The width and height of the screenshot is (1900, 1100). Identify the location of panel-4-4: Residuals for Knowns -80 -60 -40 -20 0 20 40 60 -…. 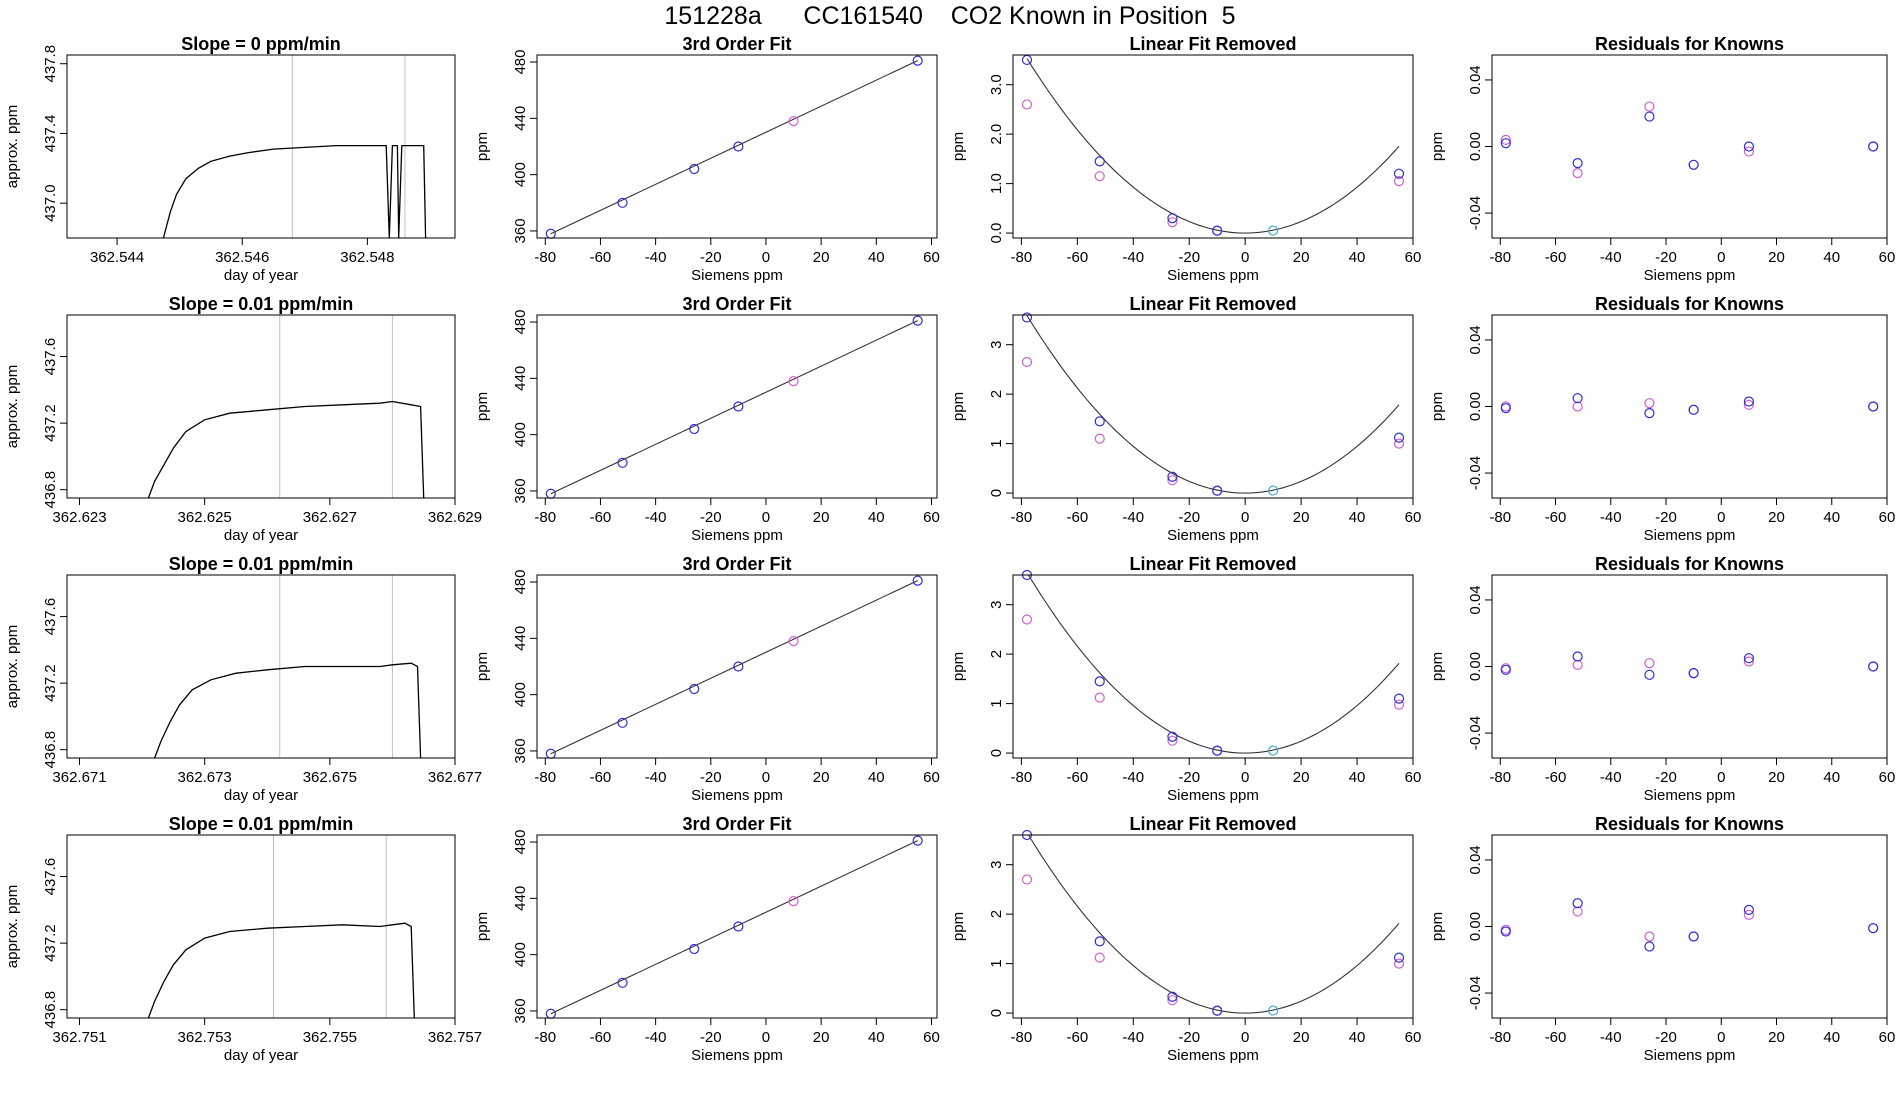
(1662, 939).